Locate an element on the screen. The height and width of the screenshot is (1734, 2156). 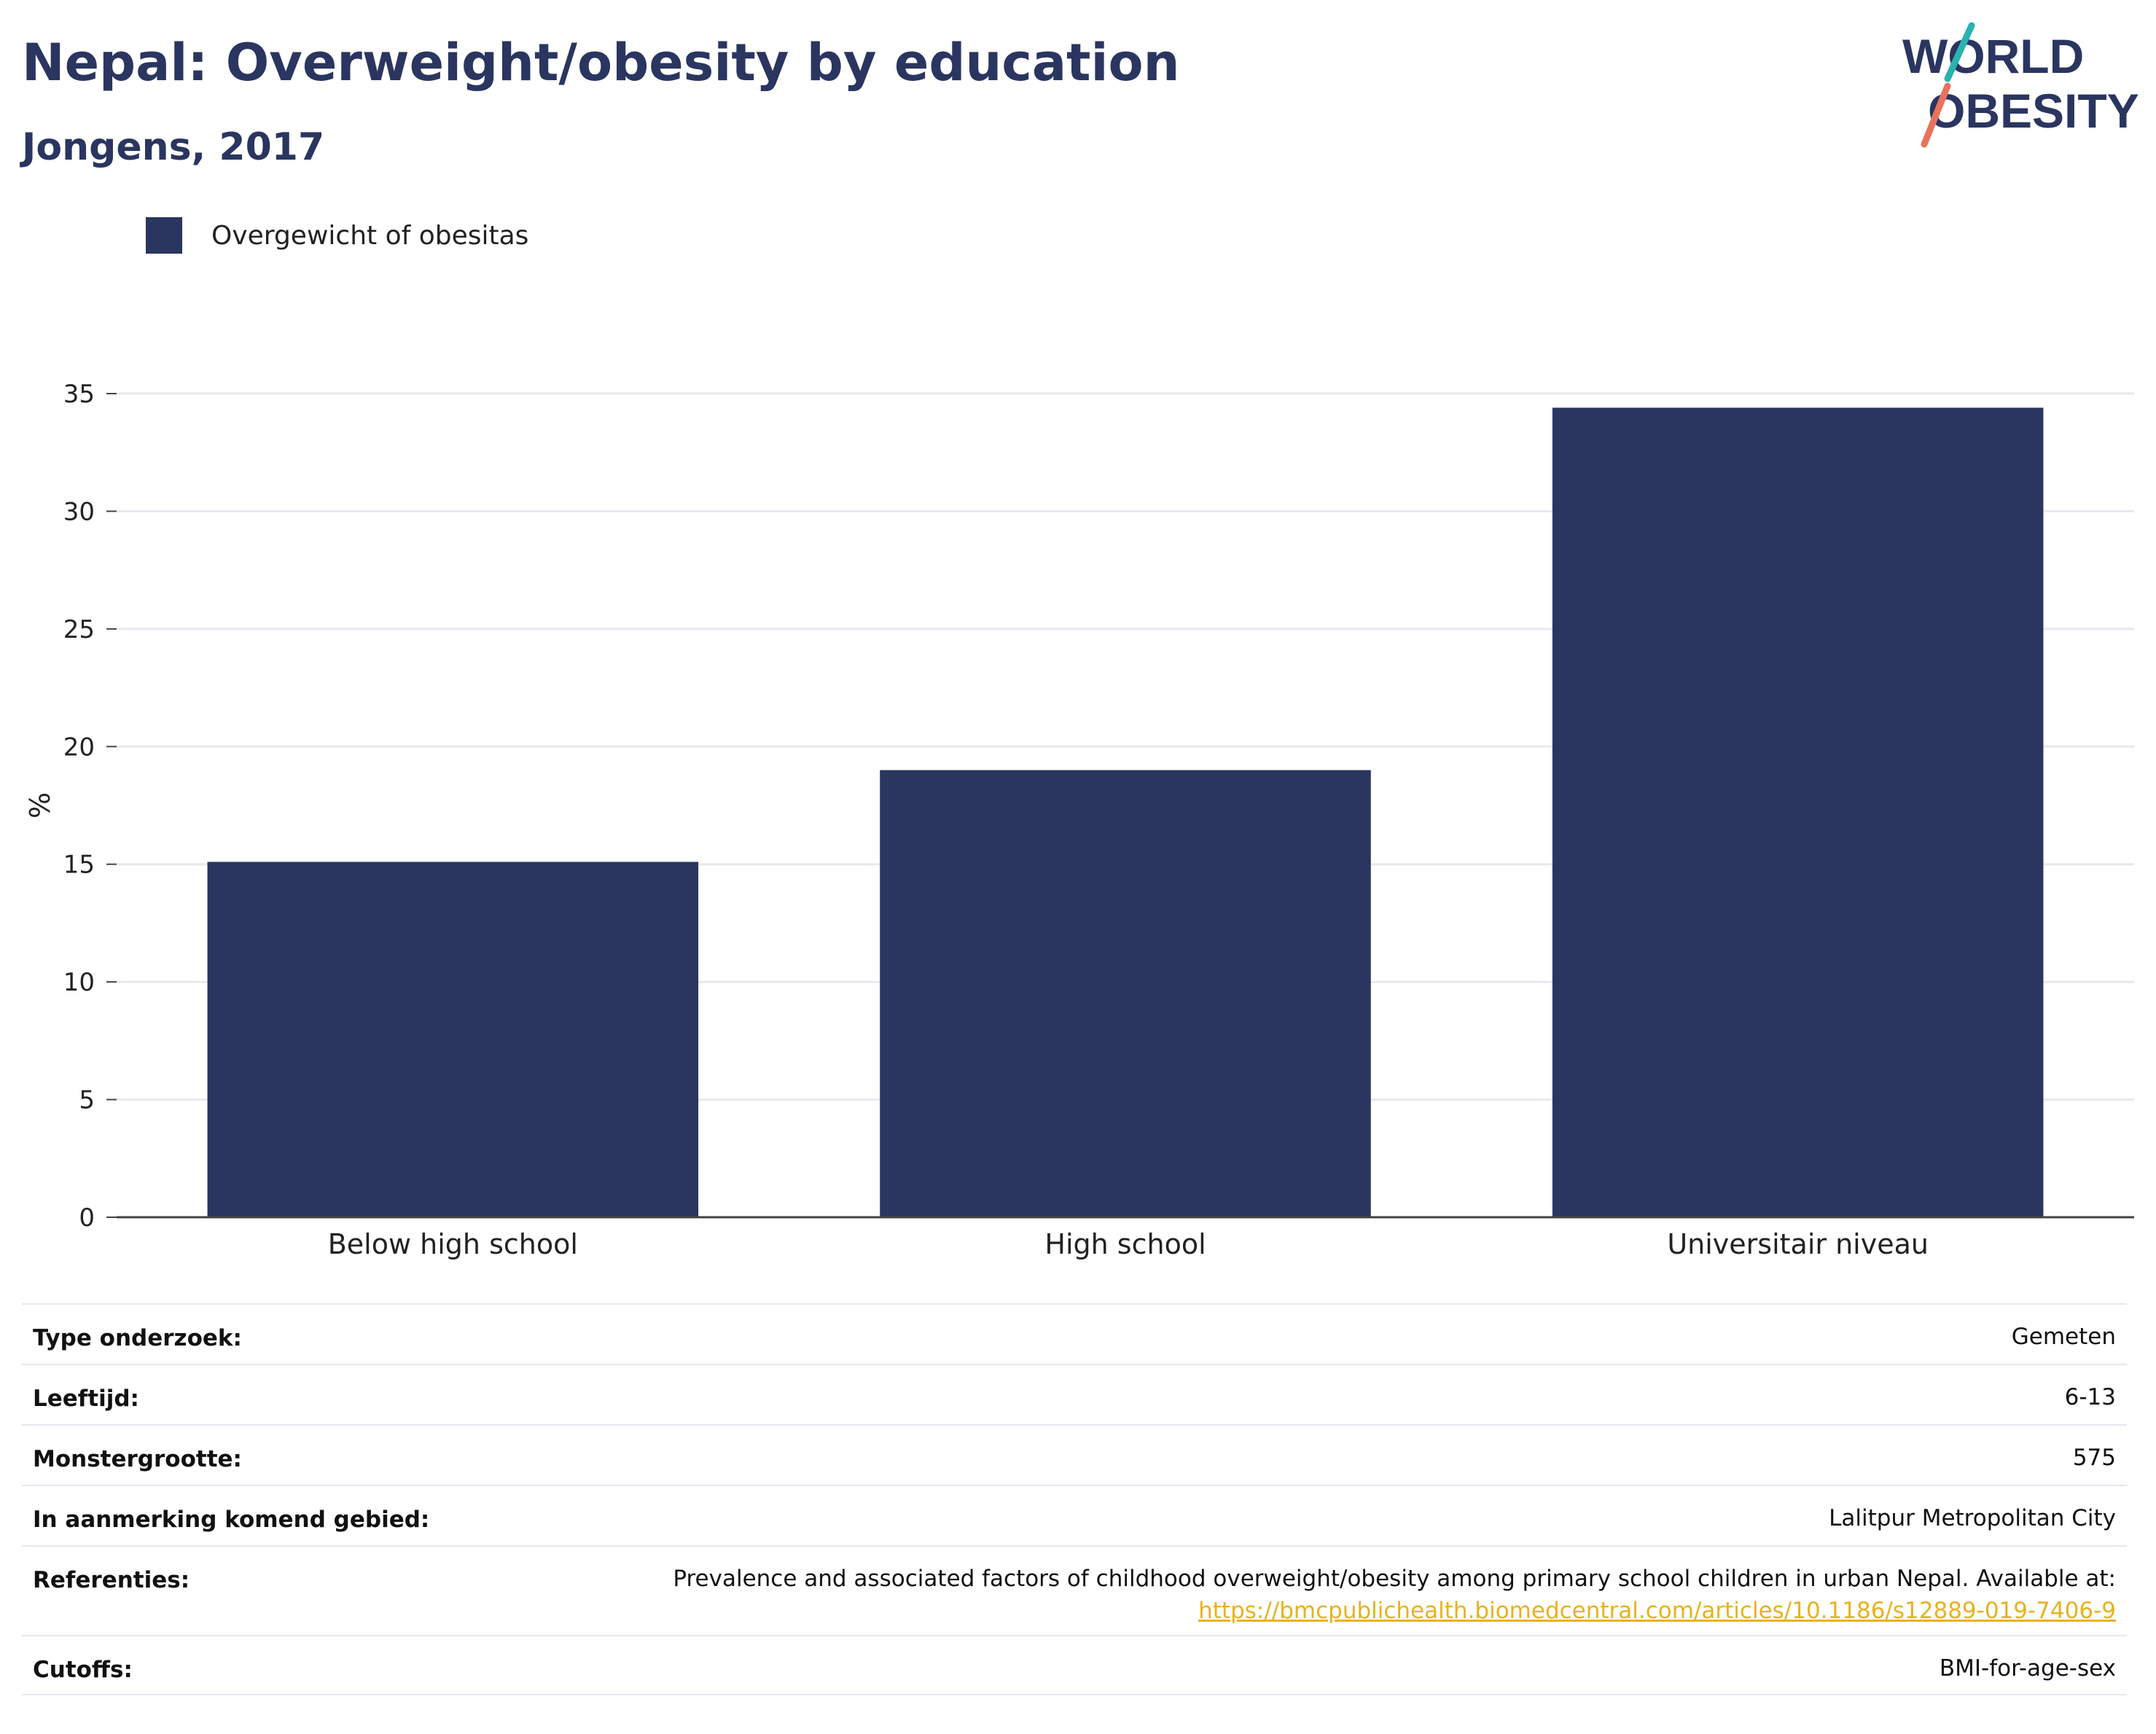
y-tick-label: 30 is located at coordinates (79, 511).